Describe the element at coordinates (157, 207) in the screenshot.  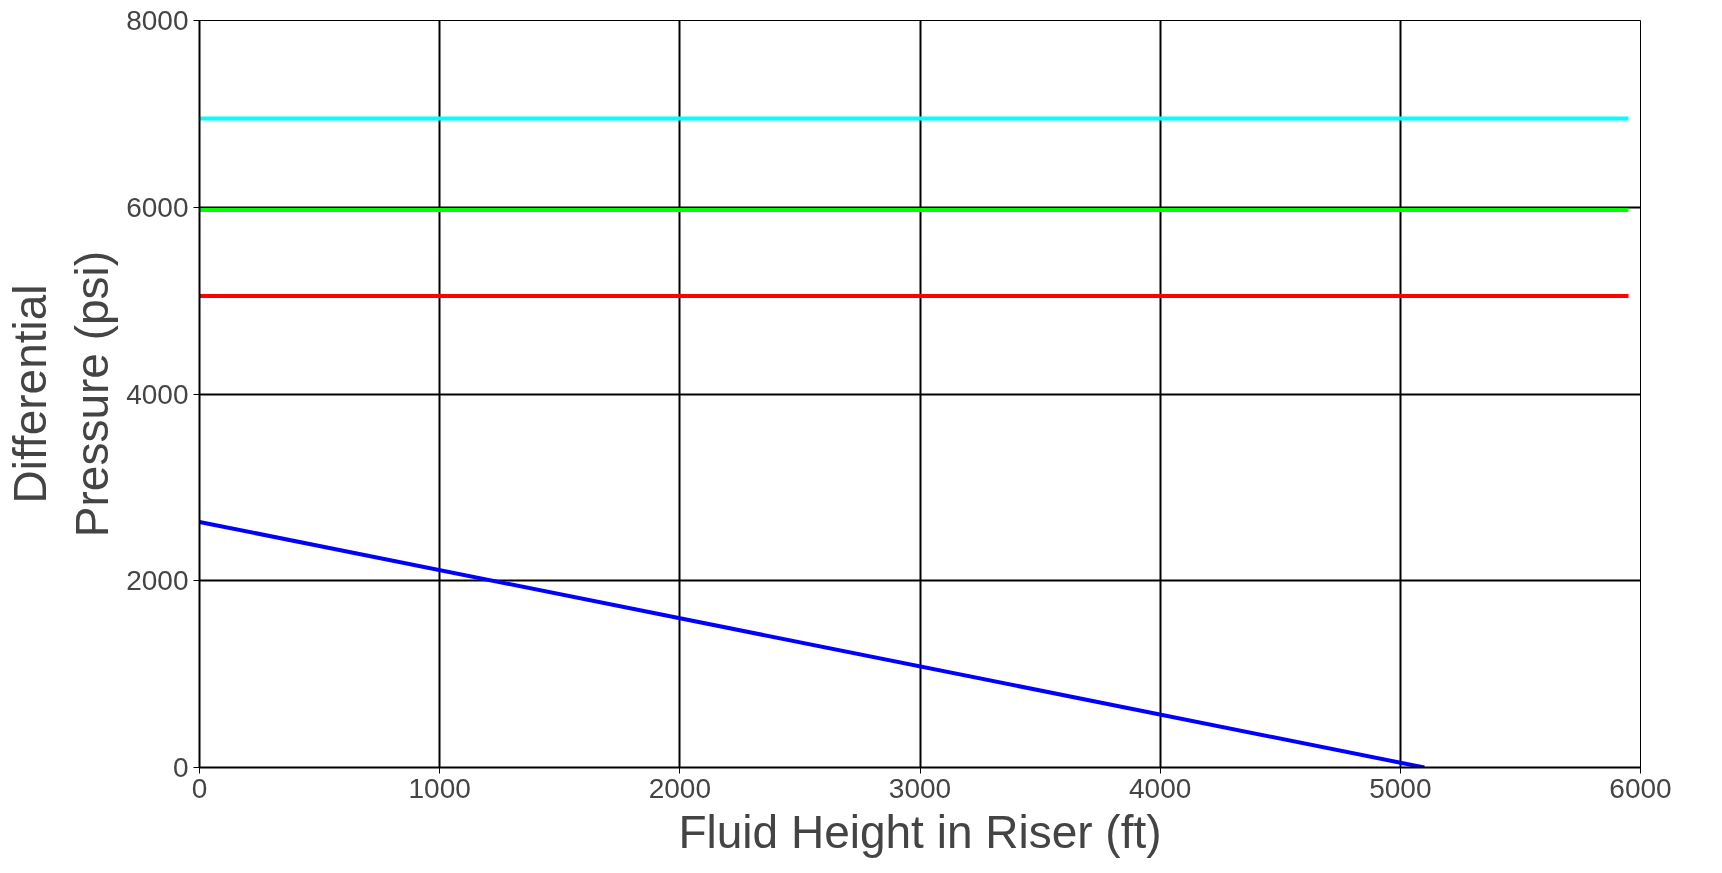
I see `y-tick-label: 6000` at that location.